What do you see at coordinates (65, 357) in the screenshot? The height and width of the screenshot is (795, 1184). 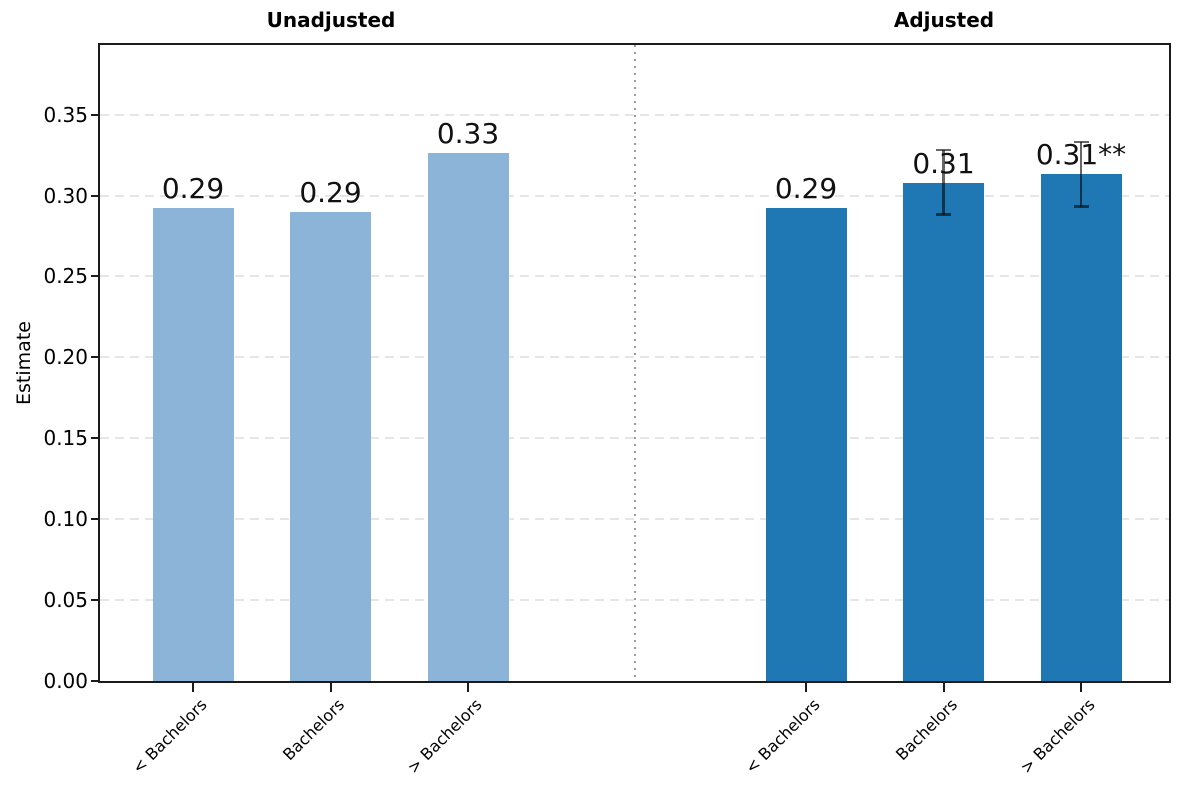 I see `y-tick-label: 0.20` at bounding box center [65, 357].